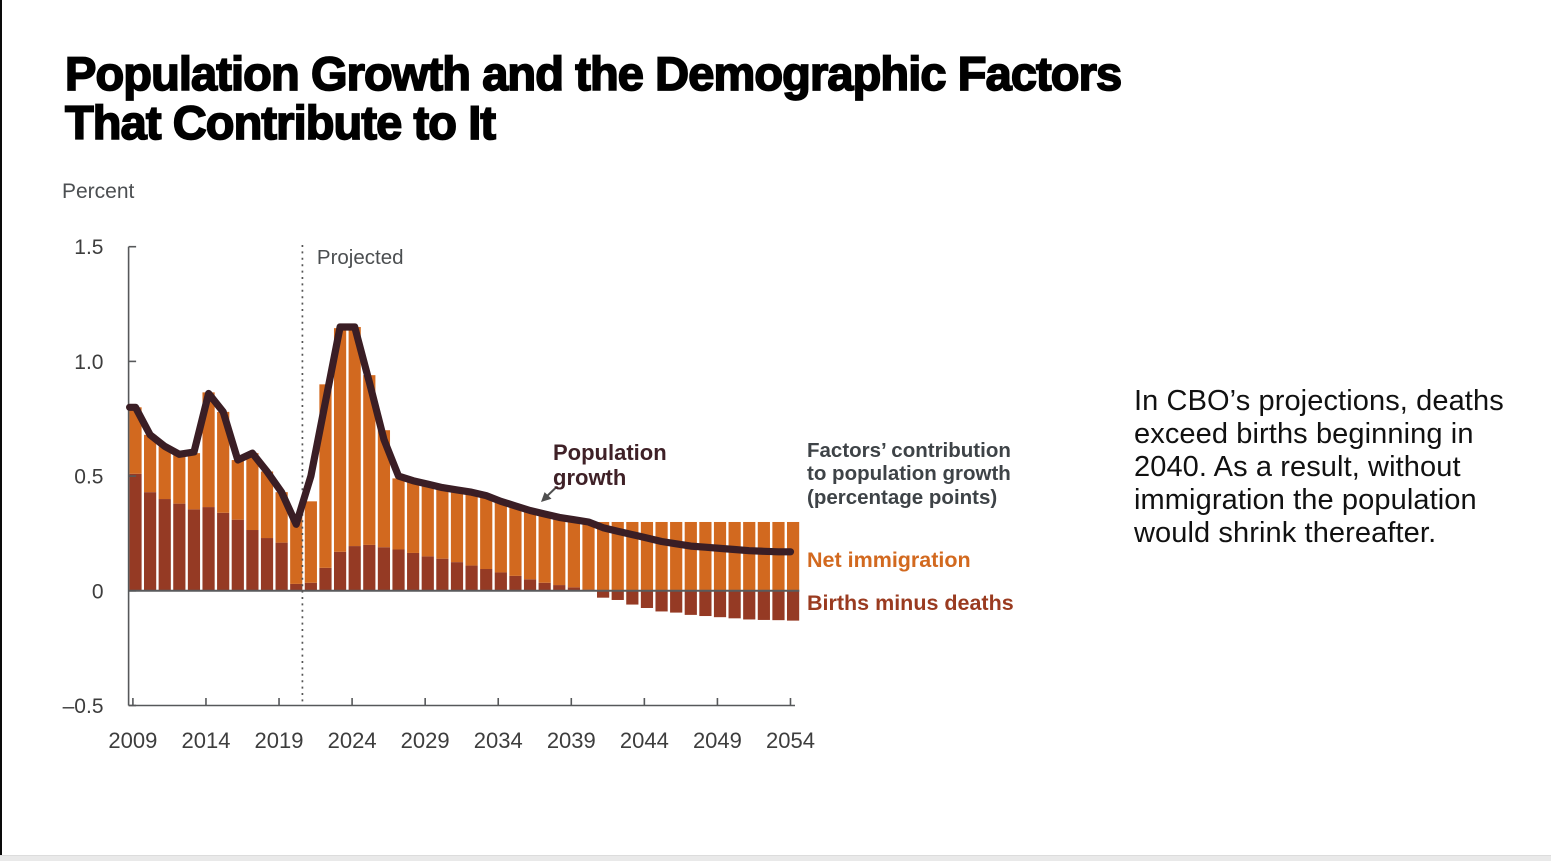 The height and width of the screenshot is (861, 1551). I want to click on bar-net-immigration-2054, so click(793, 556).